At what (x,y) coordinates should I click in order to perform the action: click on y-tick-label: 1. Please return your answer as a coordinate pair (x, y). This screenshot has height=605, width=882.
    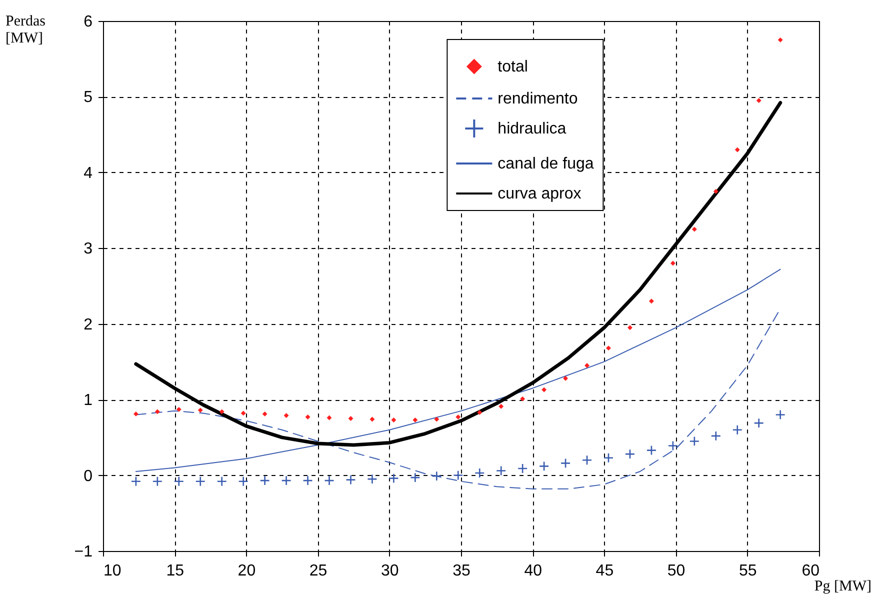
    Looking at the image, I should click on (88, 401).